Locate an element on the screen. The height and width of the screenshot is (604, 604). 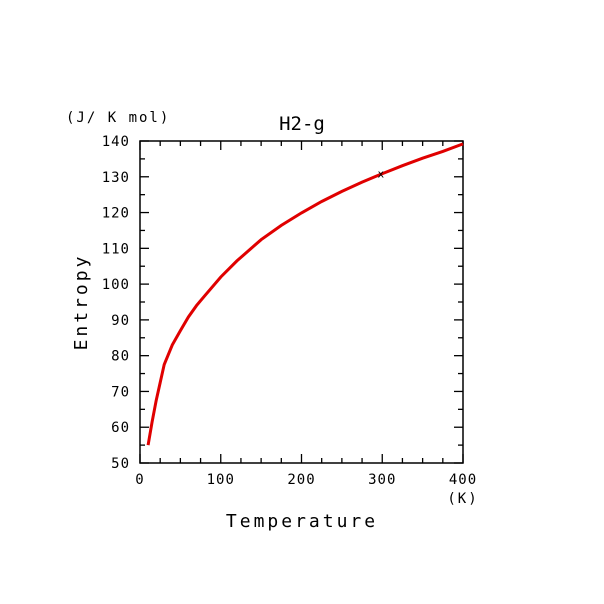
y-tick-label: 130 is located at coordinates (116, 178).